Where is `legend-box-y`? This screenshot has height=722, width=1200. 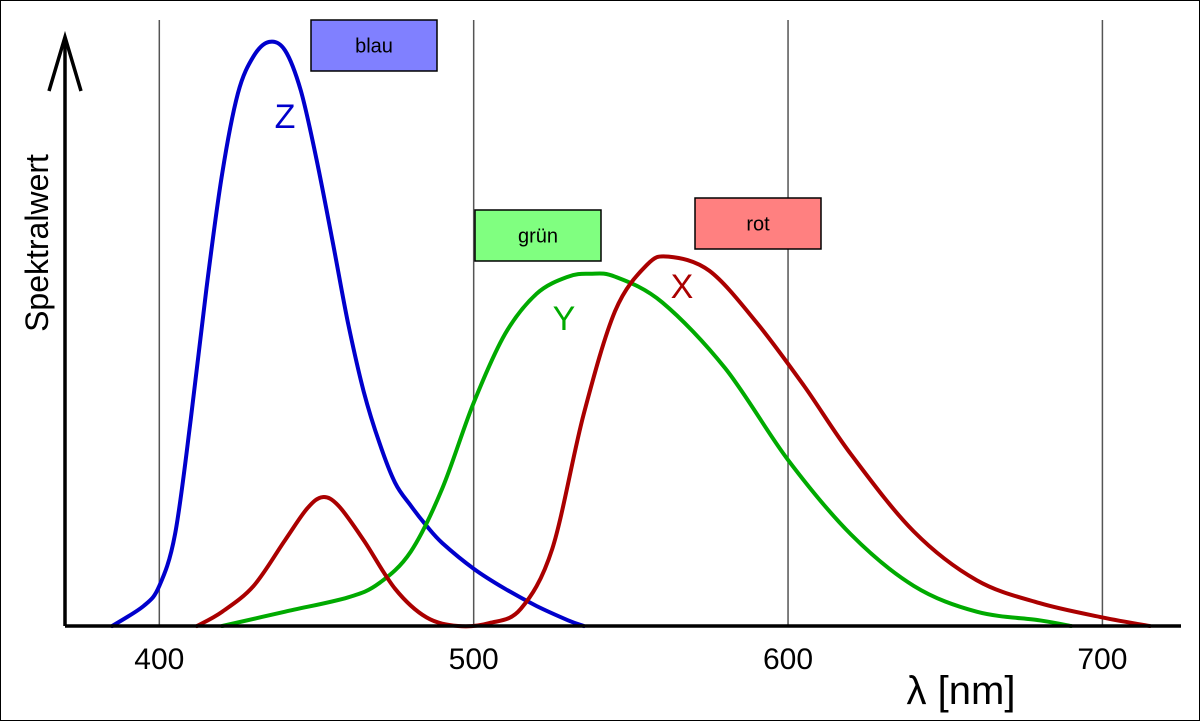 legend-box-y is located at coordinates (538, 235).